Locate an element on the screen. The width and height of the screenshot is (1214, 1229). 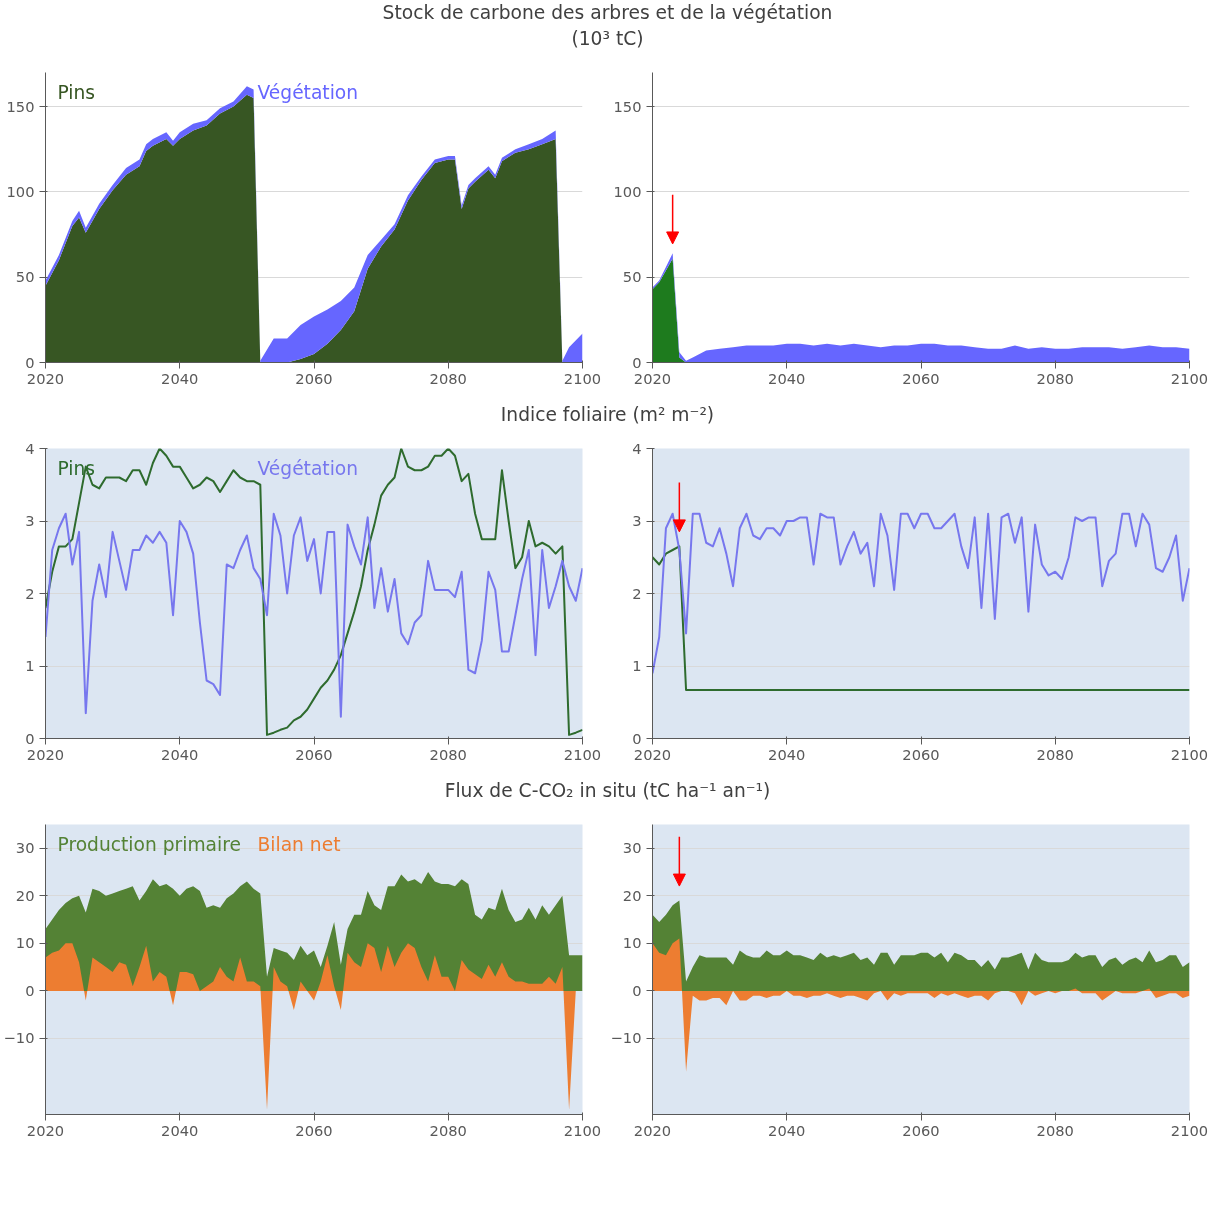
series-label: Pins is located at coordinates (76, 468).